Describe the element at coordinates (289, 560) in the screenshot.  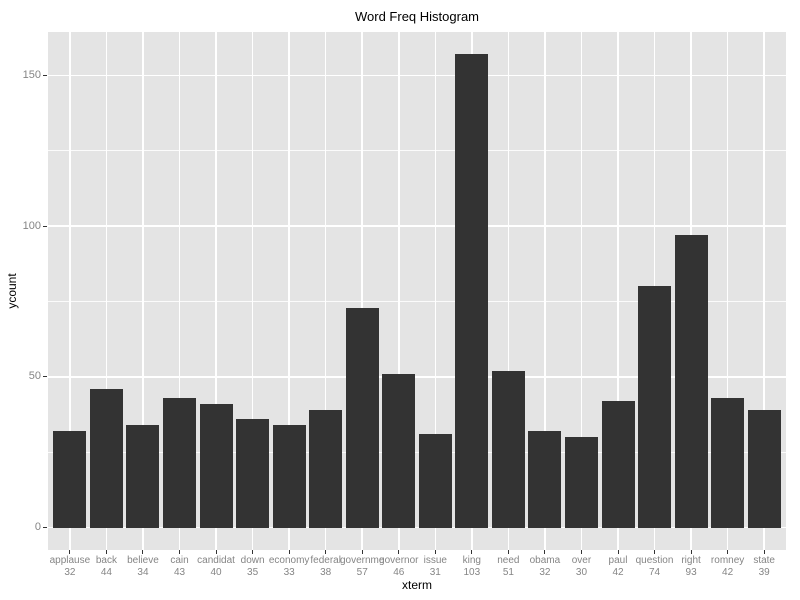
I see `x-tick-label-term-economy: economy` at that location.